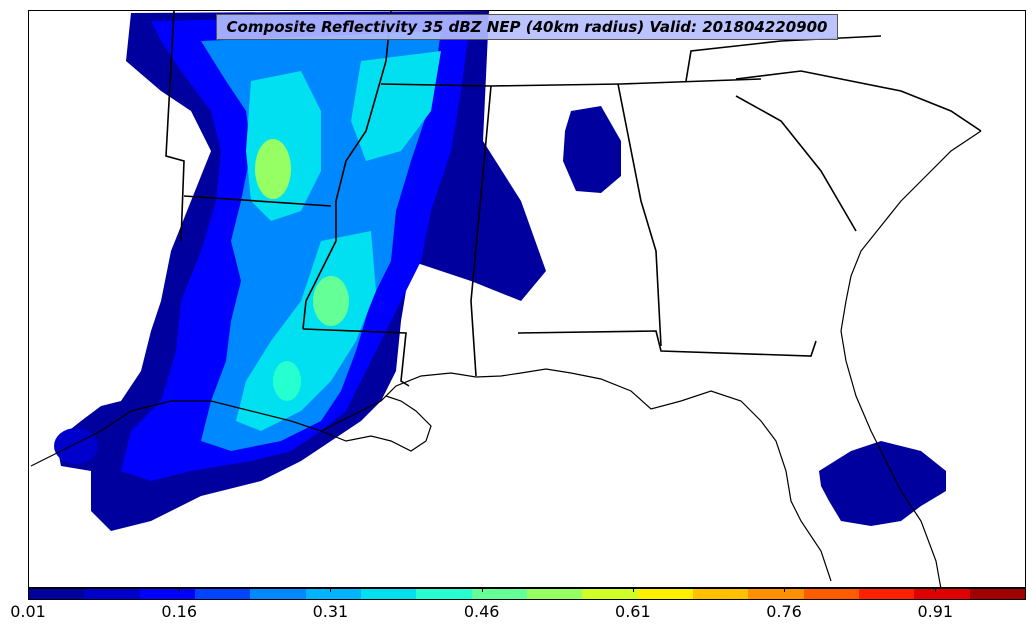  Describe the element at coordinates (347, 170) in the screenshot. I see `state-border-mississippi-river` at that location.